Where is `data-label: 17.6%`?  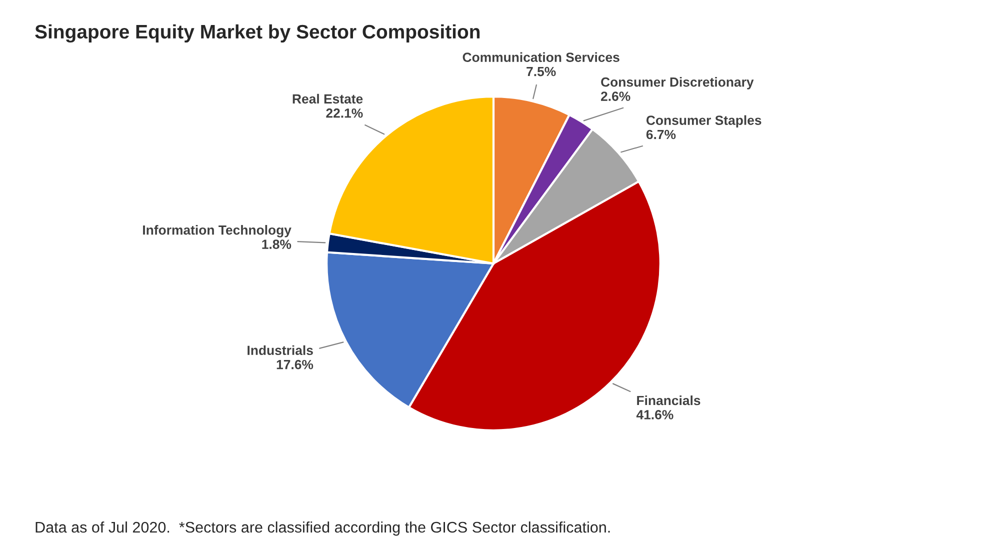
data-label: 17.6% is located at coordinates (295, 365).